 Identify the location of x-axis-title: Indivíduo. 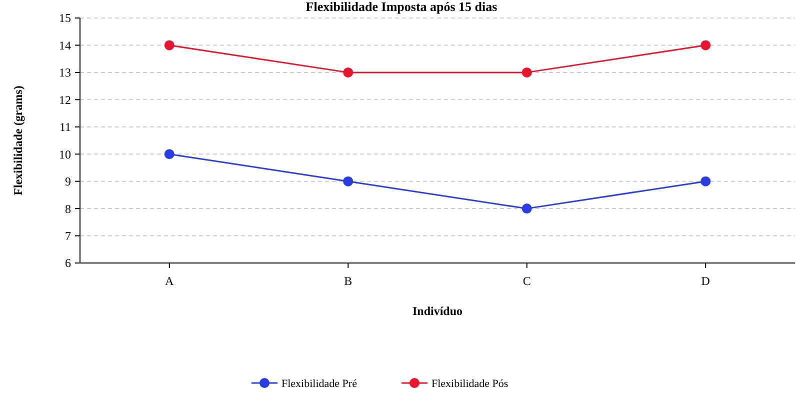
(437, 311).